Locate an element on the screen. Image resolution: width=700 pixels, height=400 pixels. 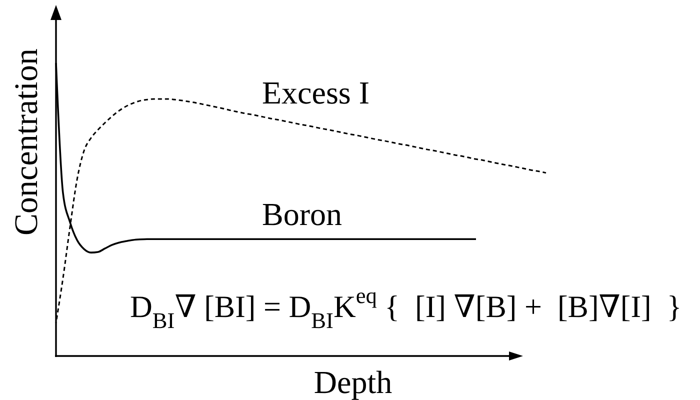
series-label: Excess I is located at coordinates (316, 92).